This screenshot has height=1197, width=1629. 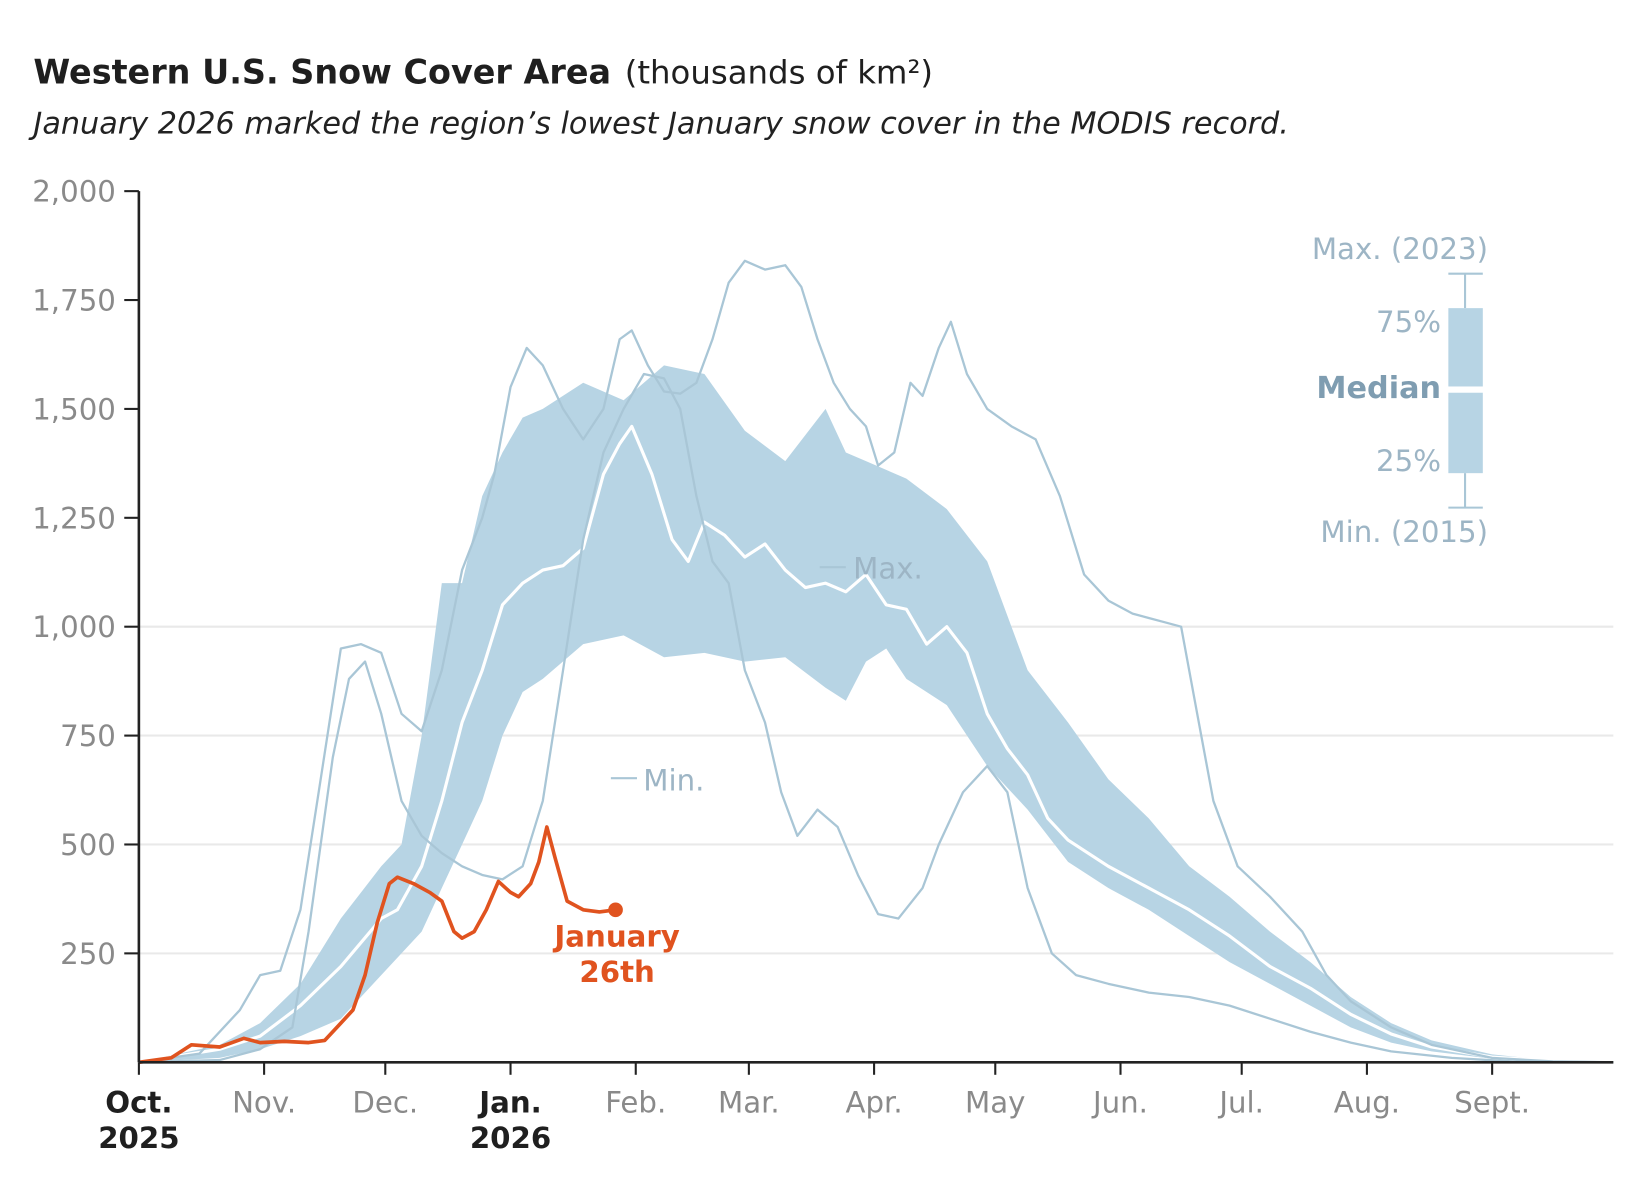 I want to click on legend: Max. (2023) 75% Median 25% Min. (2015), so click(x=1400, y=390).